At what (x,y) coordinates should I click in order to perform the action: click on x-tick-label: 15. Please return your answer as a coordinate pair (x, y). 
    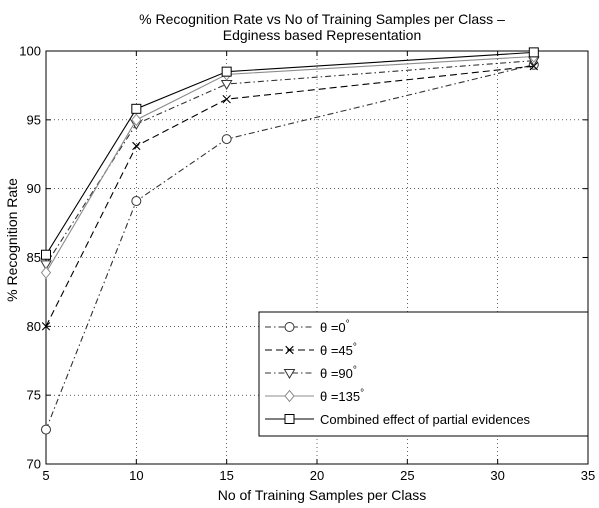
    Looking at the image, I should click on (226, 475).